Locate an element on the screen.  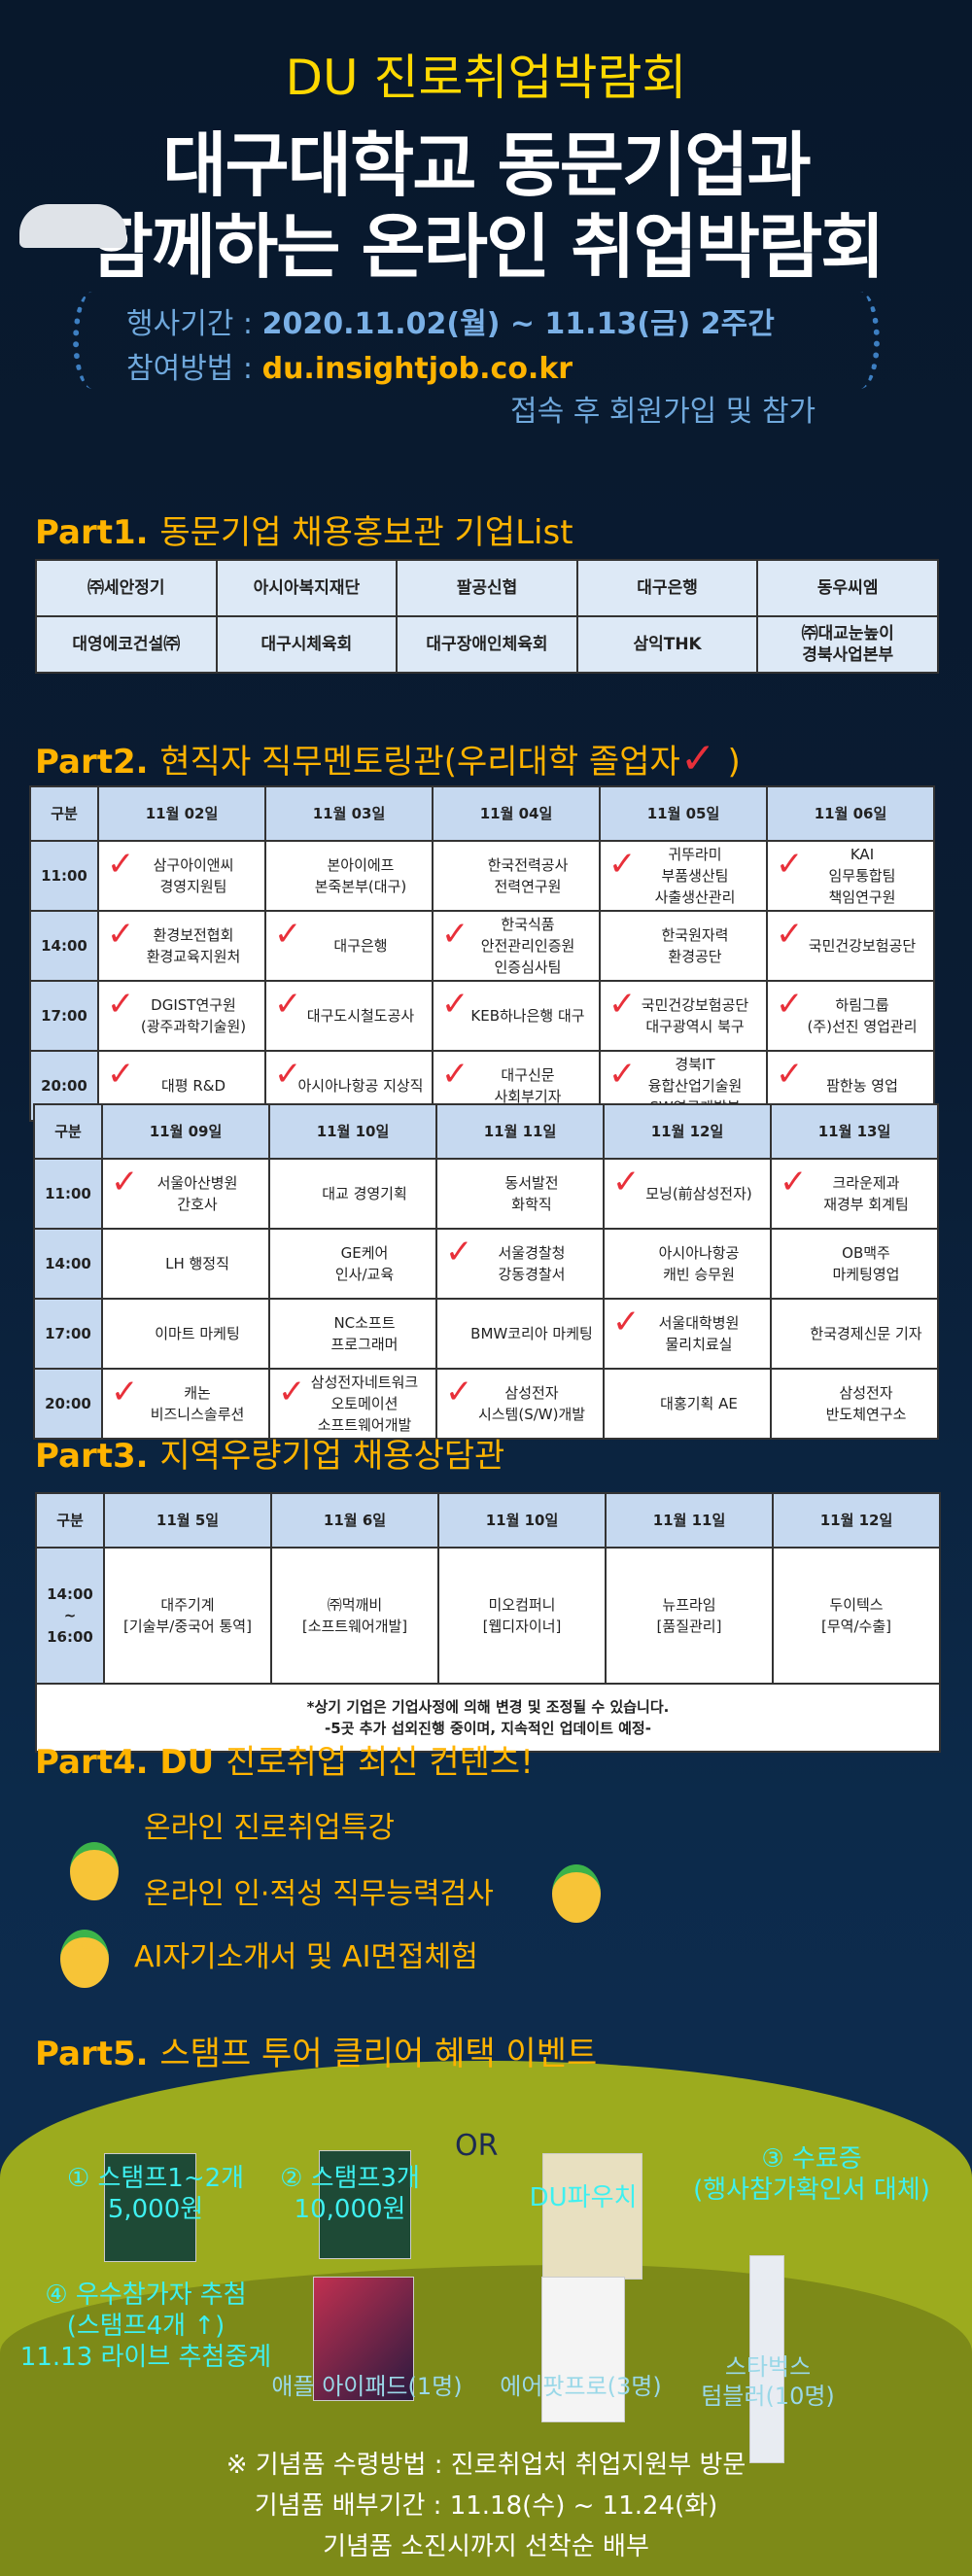
mentor-cell: ✓ DGIST연구원 (광주과학기술원) is located at coordinates (181, 1016).